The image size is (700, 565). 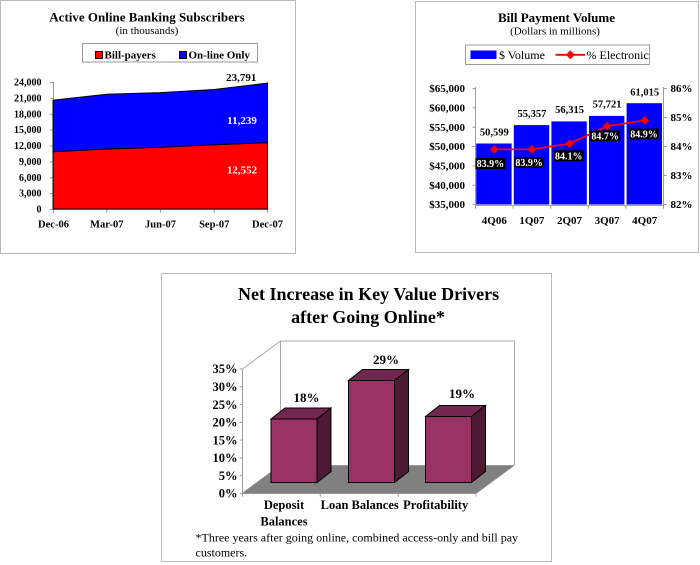 I want to click on svg-text: 15,000, so click(x=28, y=130).